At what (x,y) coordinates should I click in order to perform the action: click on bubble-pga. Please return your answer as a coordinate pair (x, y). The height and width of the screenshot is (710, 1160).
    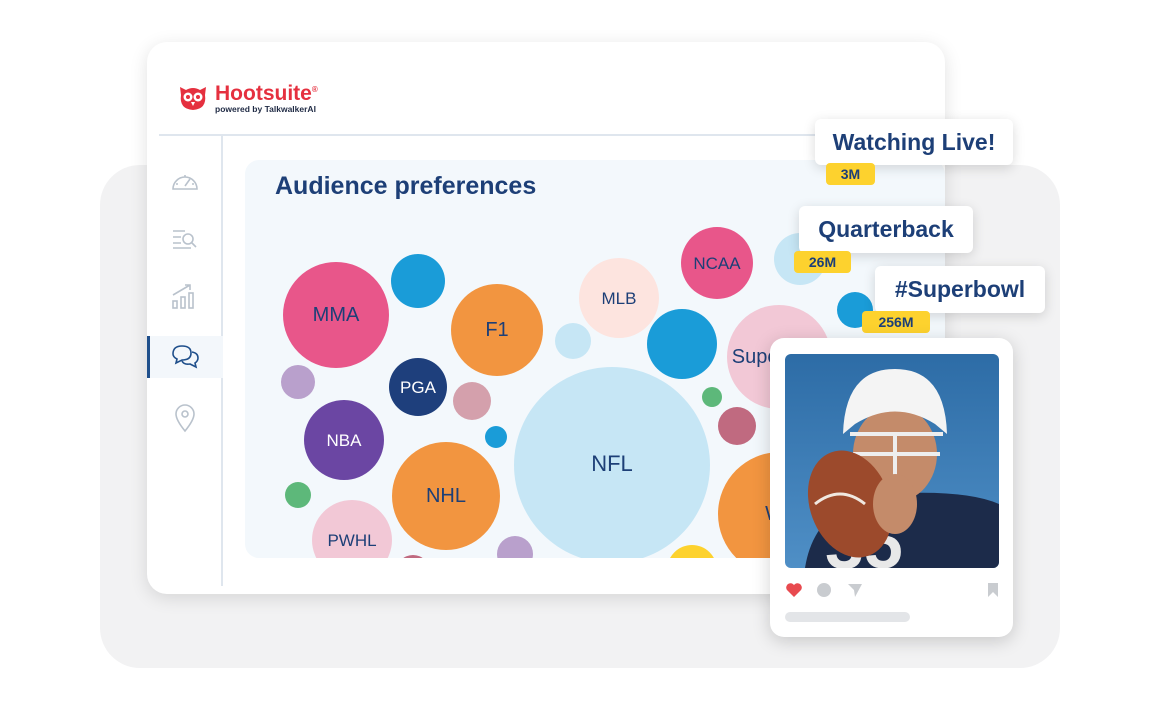
    Looking at the image, I should click on (418, 387).